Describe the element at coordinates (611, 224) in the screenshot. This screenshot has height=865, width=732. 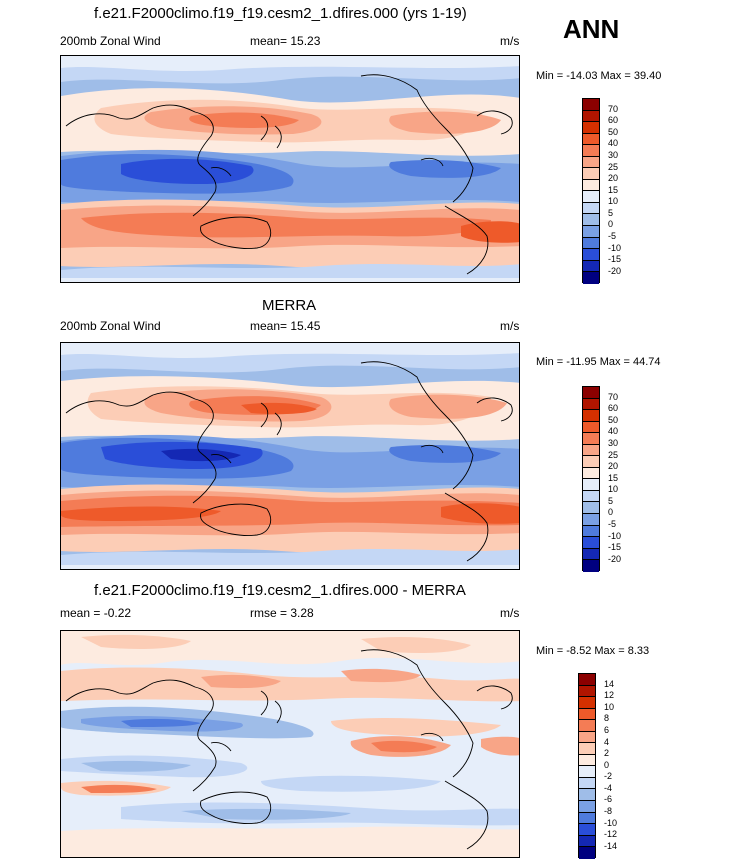
I see `panel-1-colorbar-label: 0` at that location.